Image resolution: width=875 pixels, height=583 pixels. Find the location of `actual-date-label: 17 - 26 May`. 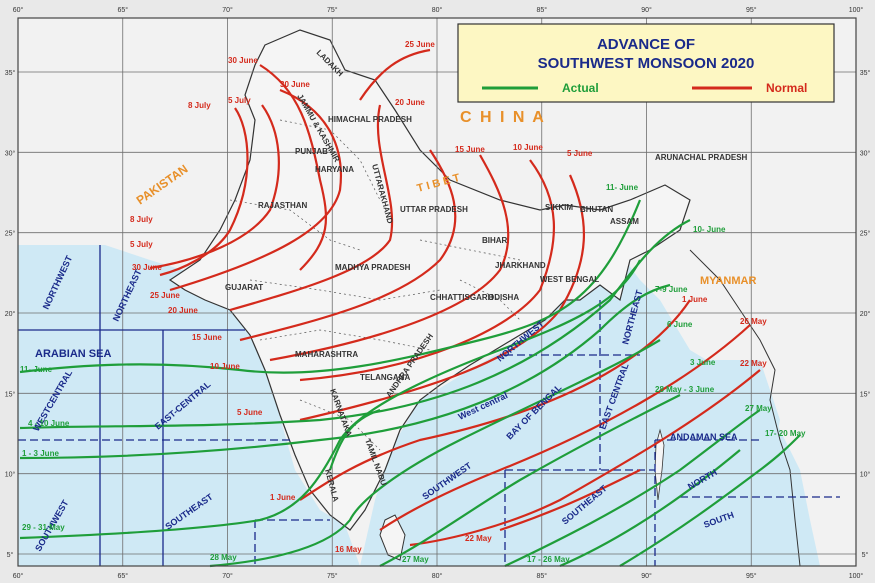

actual-date-label: 17 - 26 May is located at coordinates (548, 559).